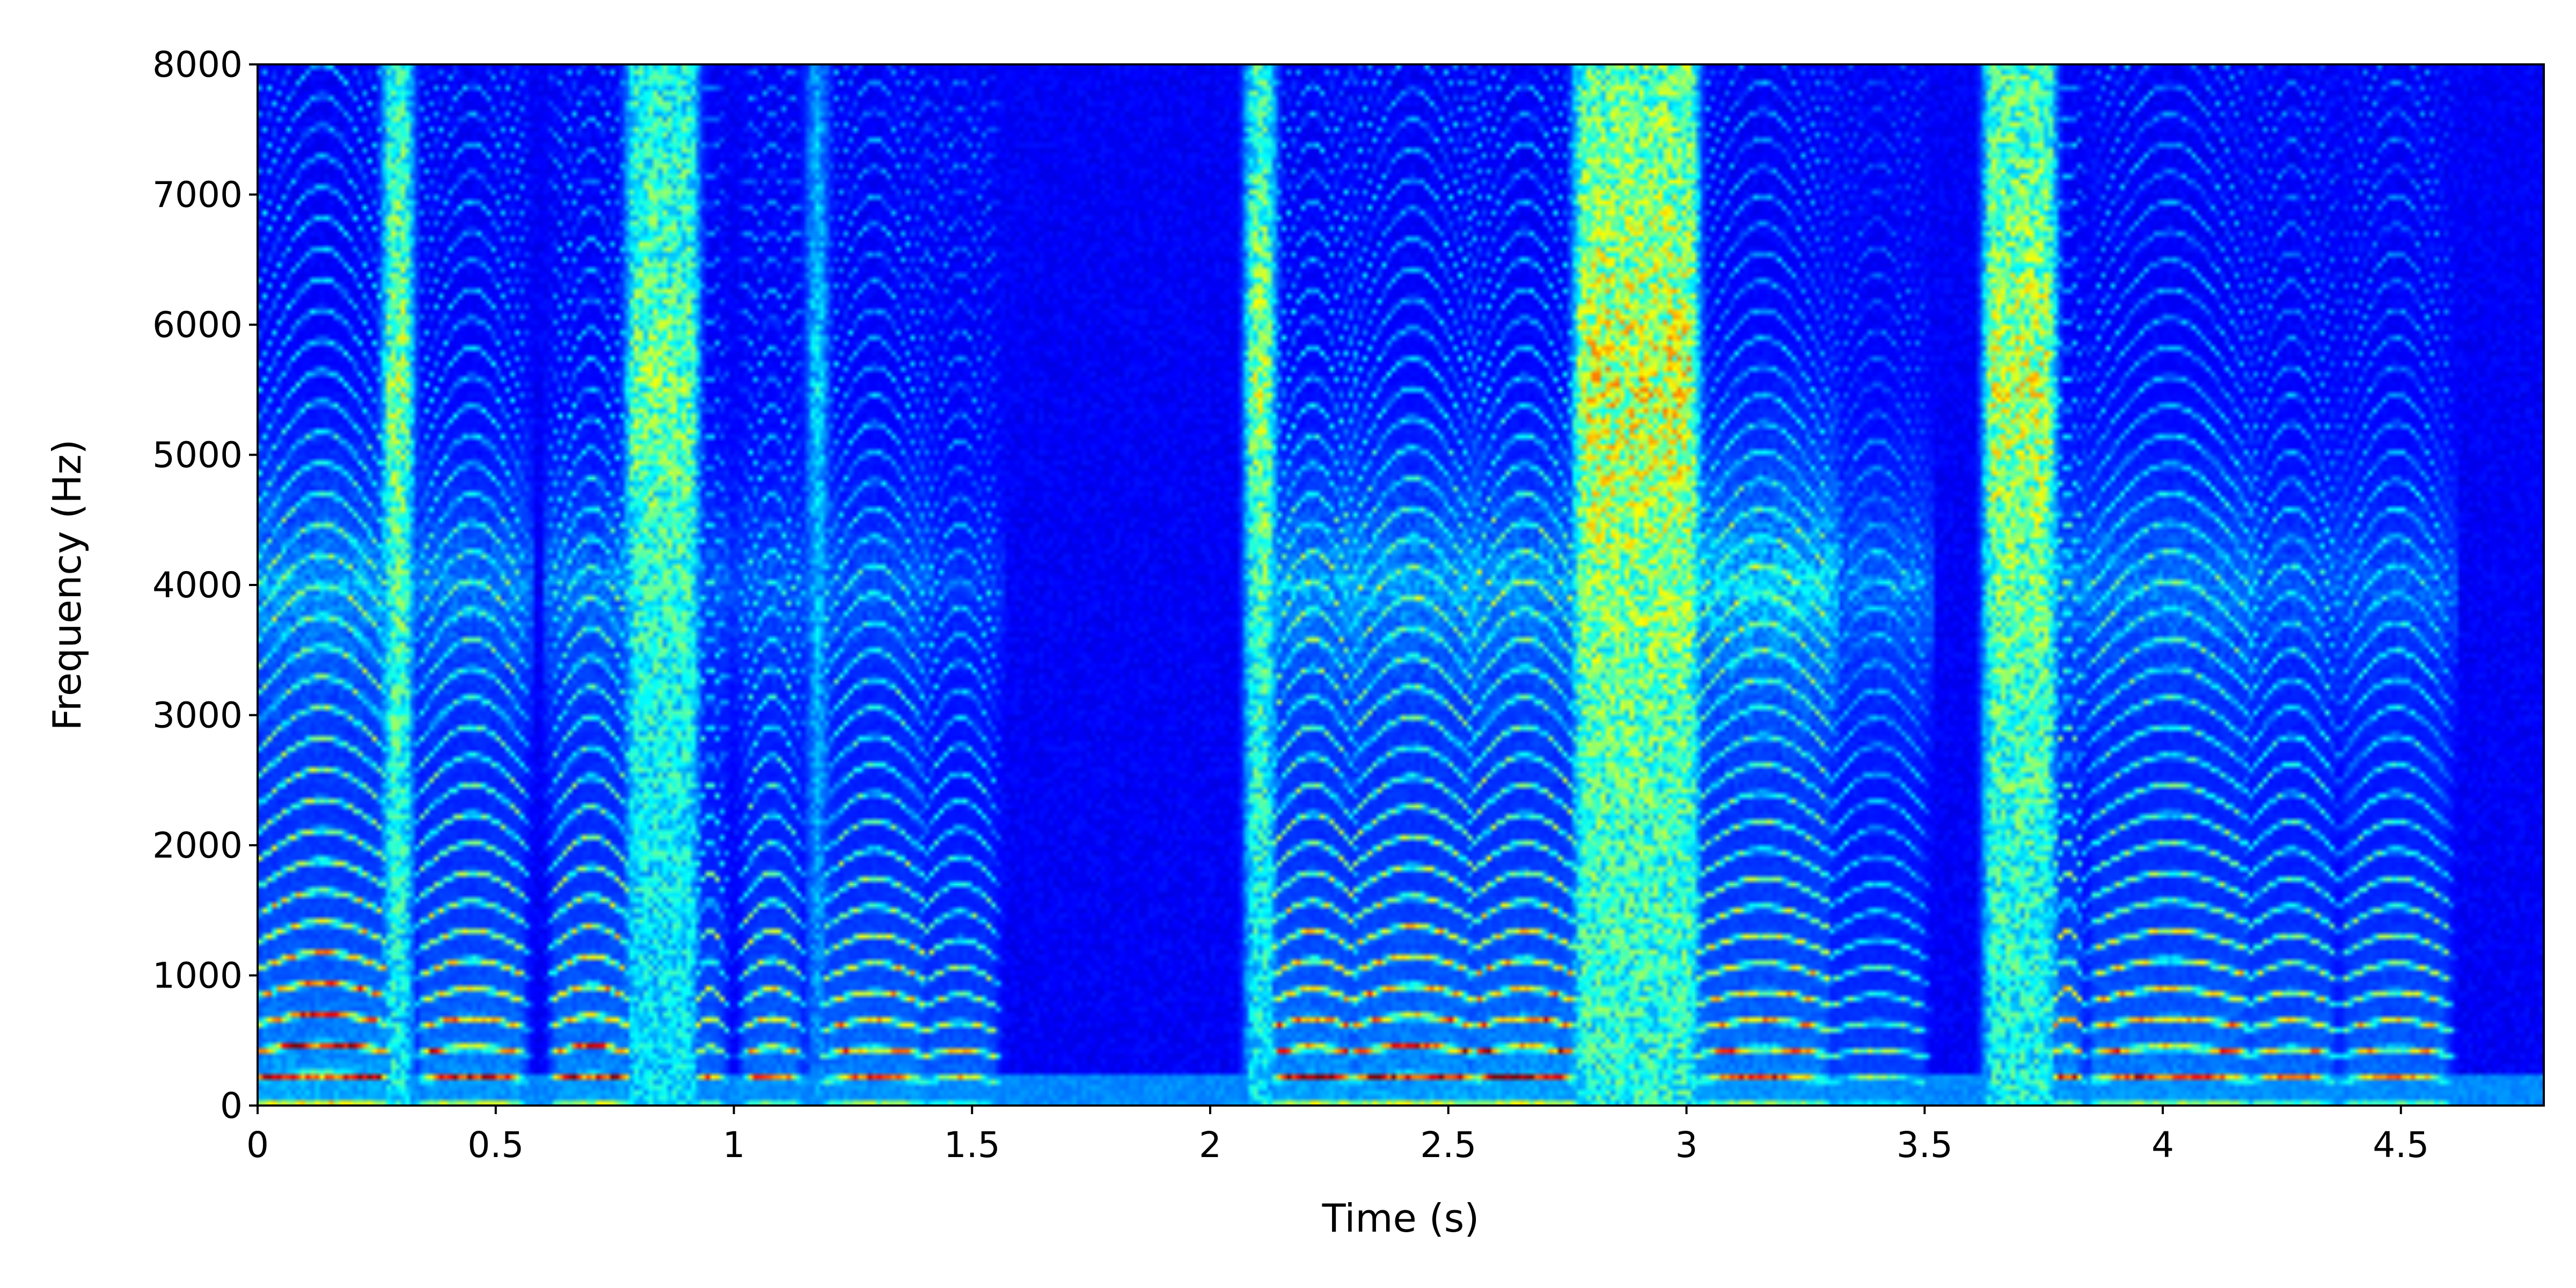 Image resolution: width=2576 pixels, height=1288 pixels. What do you see at coordinates (972, 1145) in the screenshot?
I see `x-tick-label: 1.5` at bounding box center [972, 1145].